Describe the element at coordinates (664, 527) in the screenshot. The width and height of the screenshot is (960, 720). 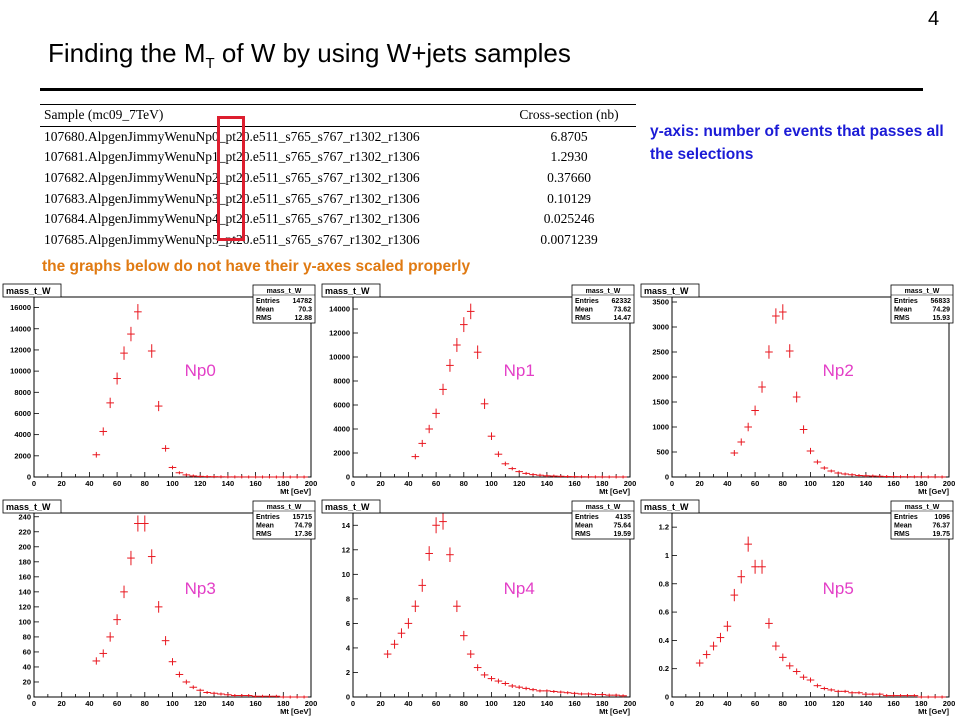
I see `y-tick-label: 1.2` at that location.